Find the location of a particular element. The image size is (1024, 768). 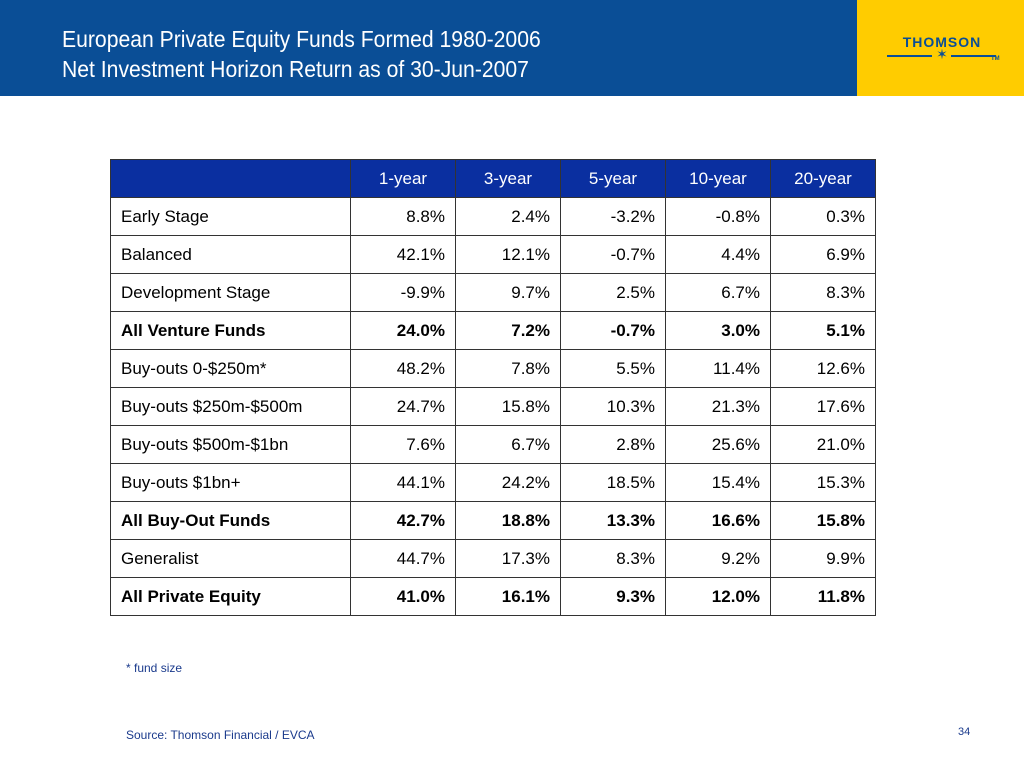

footnote: * fund size is located at coordinates (154, 668).